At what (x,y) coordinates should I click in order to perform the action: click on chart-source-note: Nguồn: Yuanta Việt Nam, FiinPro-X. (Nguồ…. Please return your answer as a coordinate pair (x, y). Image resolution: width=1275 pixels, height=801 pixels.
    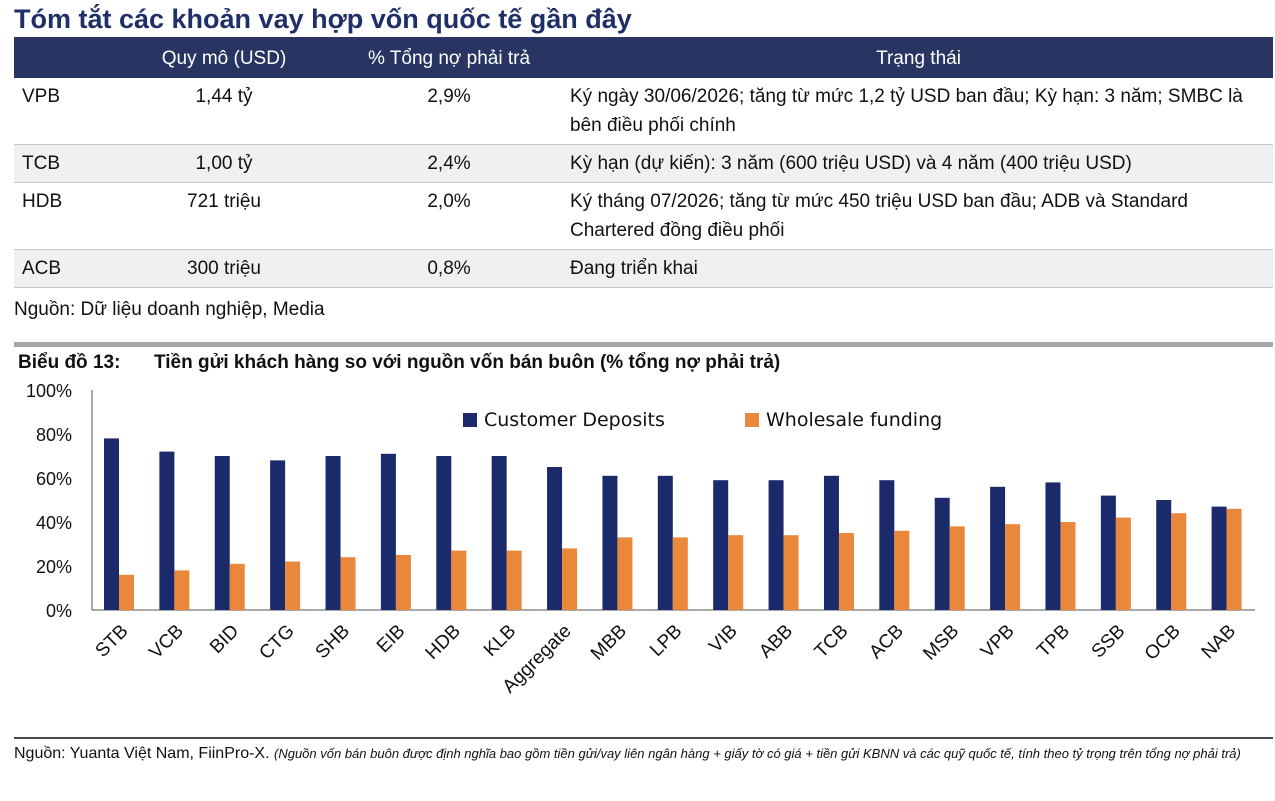
    Looking at the image, I should click on (639, 754).